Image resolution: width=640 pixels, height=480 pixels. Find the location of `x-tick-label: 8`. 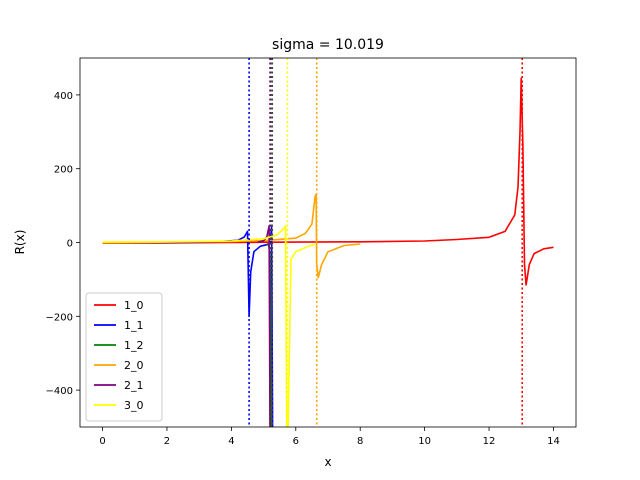

x-tick-label: 8 is located at coordinates (360, 441).